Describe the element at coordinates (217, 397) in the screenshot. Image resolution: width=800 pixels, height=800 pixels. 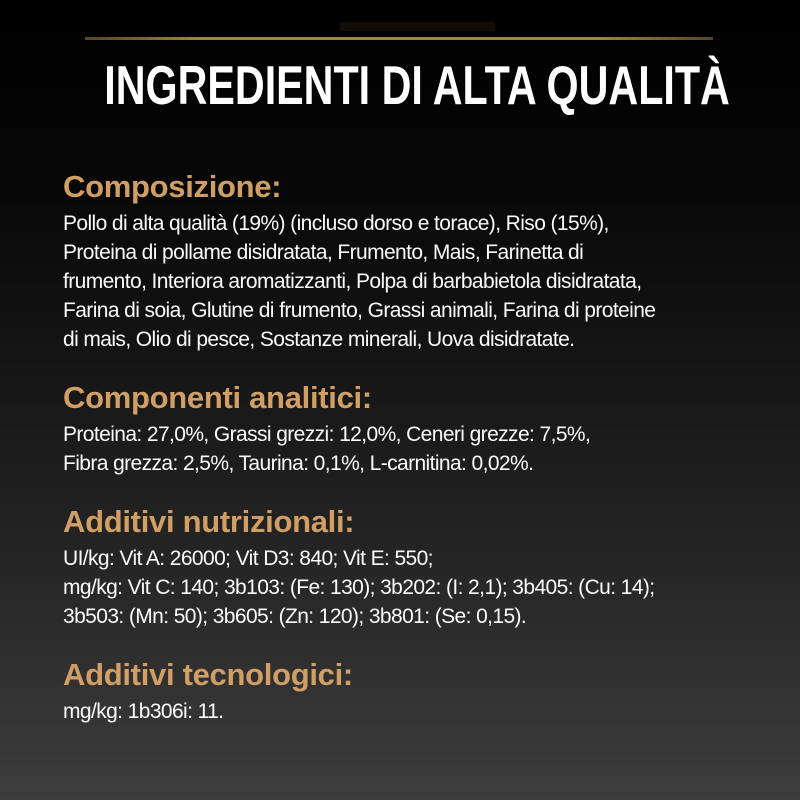
I see `section-heading-componenti-analitici: Componenti analitici:` at that location.